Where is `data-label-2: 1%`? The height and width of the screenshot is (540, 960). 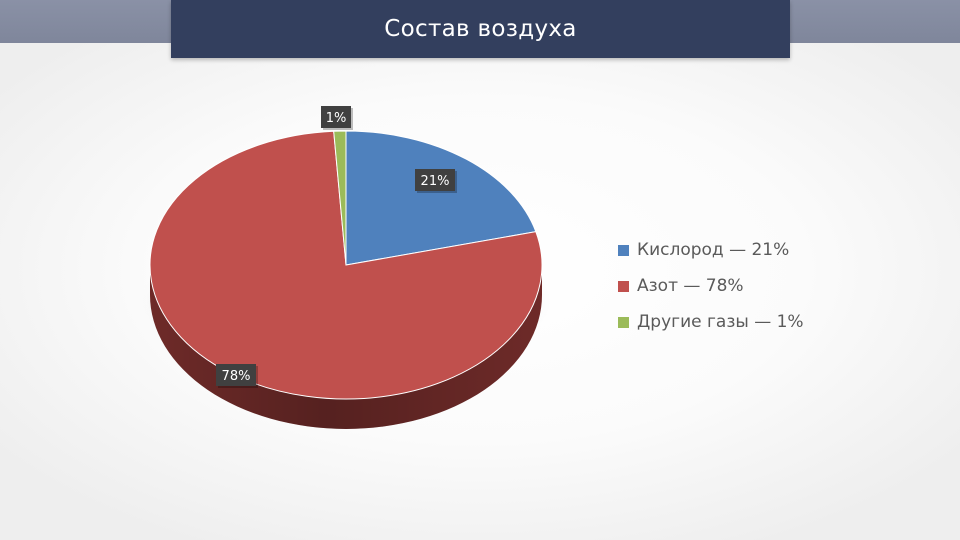
data-label-2: 1% is located at coordinates (336, 118).